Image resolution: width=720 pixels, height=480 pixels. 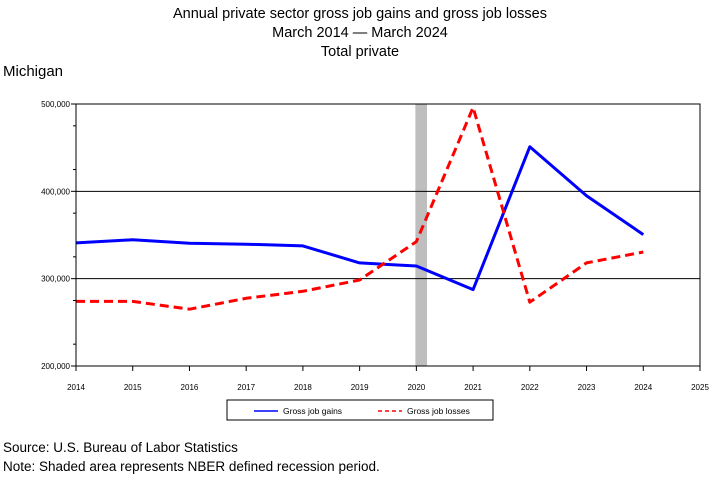 I want to click on x-tick-label-2025: 2025, so click(x=700, y=387).